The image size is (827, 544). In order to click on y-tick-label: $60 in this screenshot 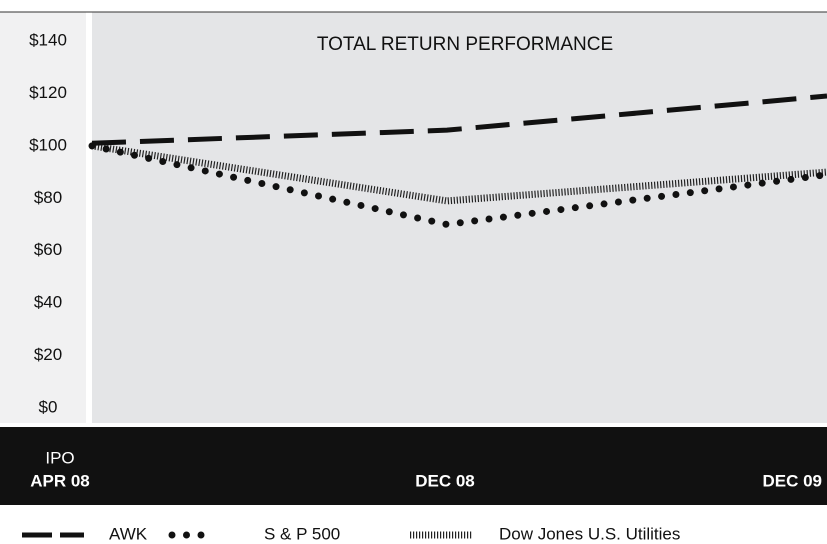, I will do `click(48, 249)`.